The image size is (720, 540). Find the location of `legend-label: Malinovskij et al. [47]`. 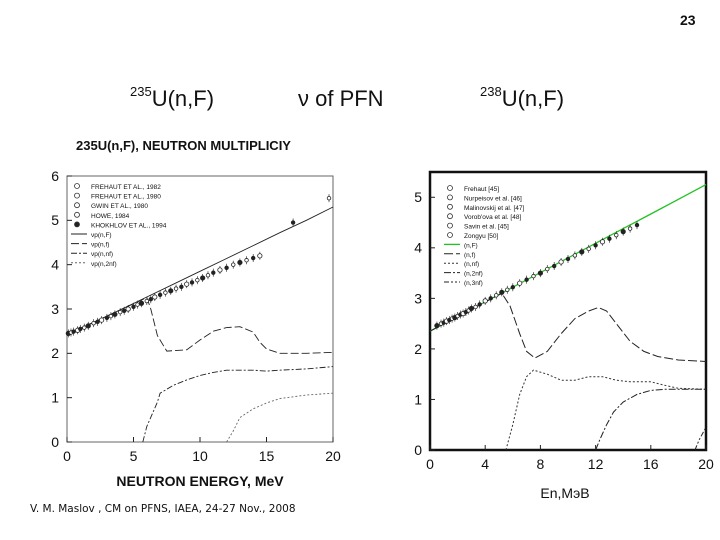

legend-label: Malinovskij et al. [47] is located at coordinates (494, 208).